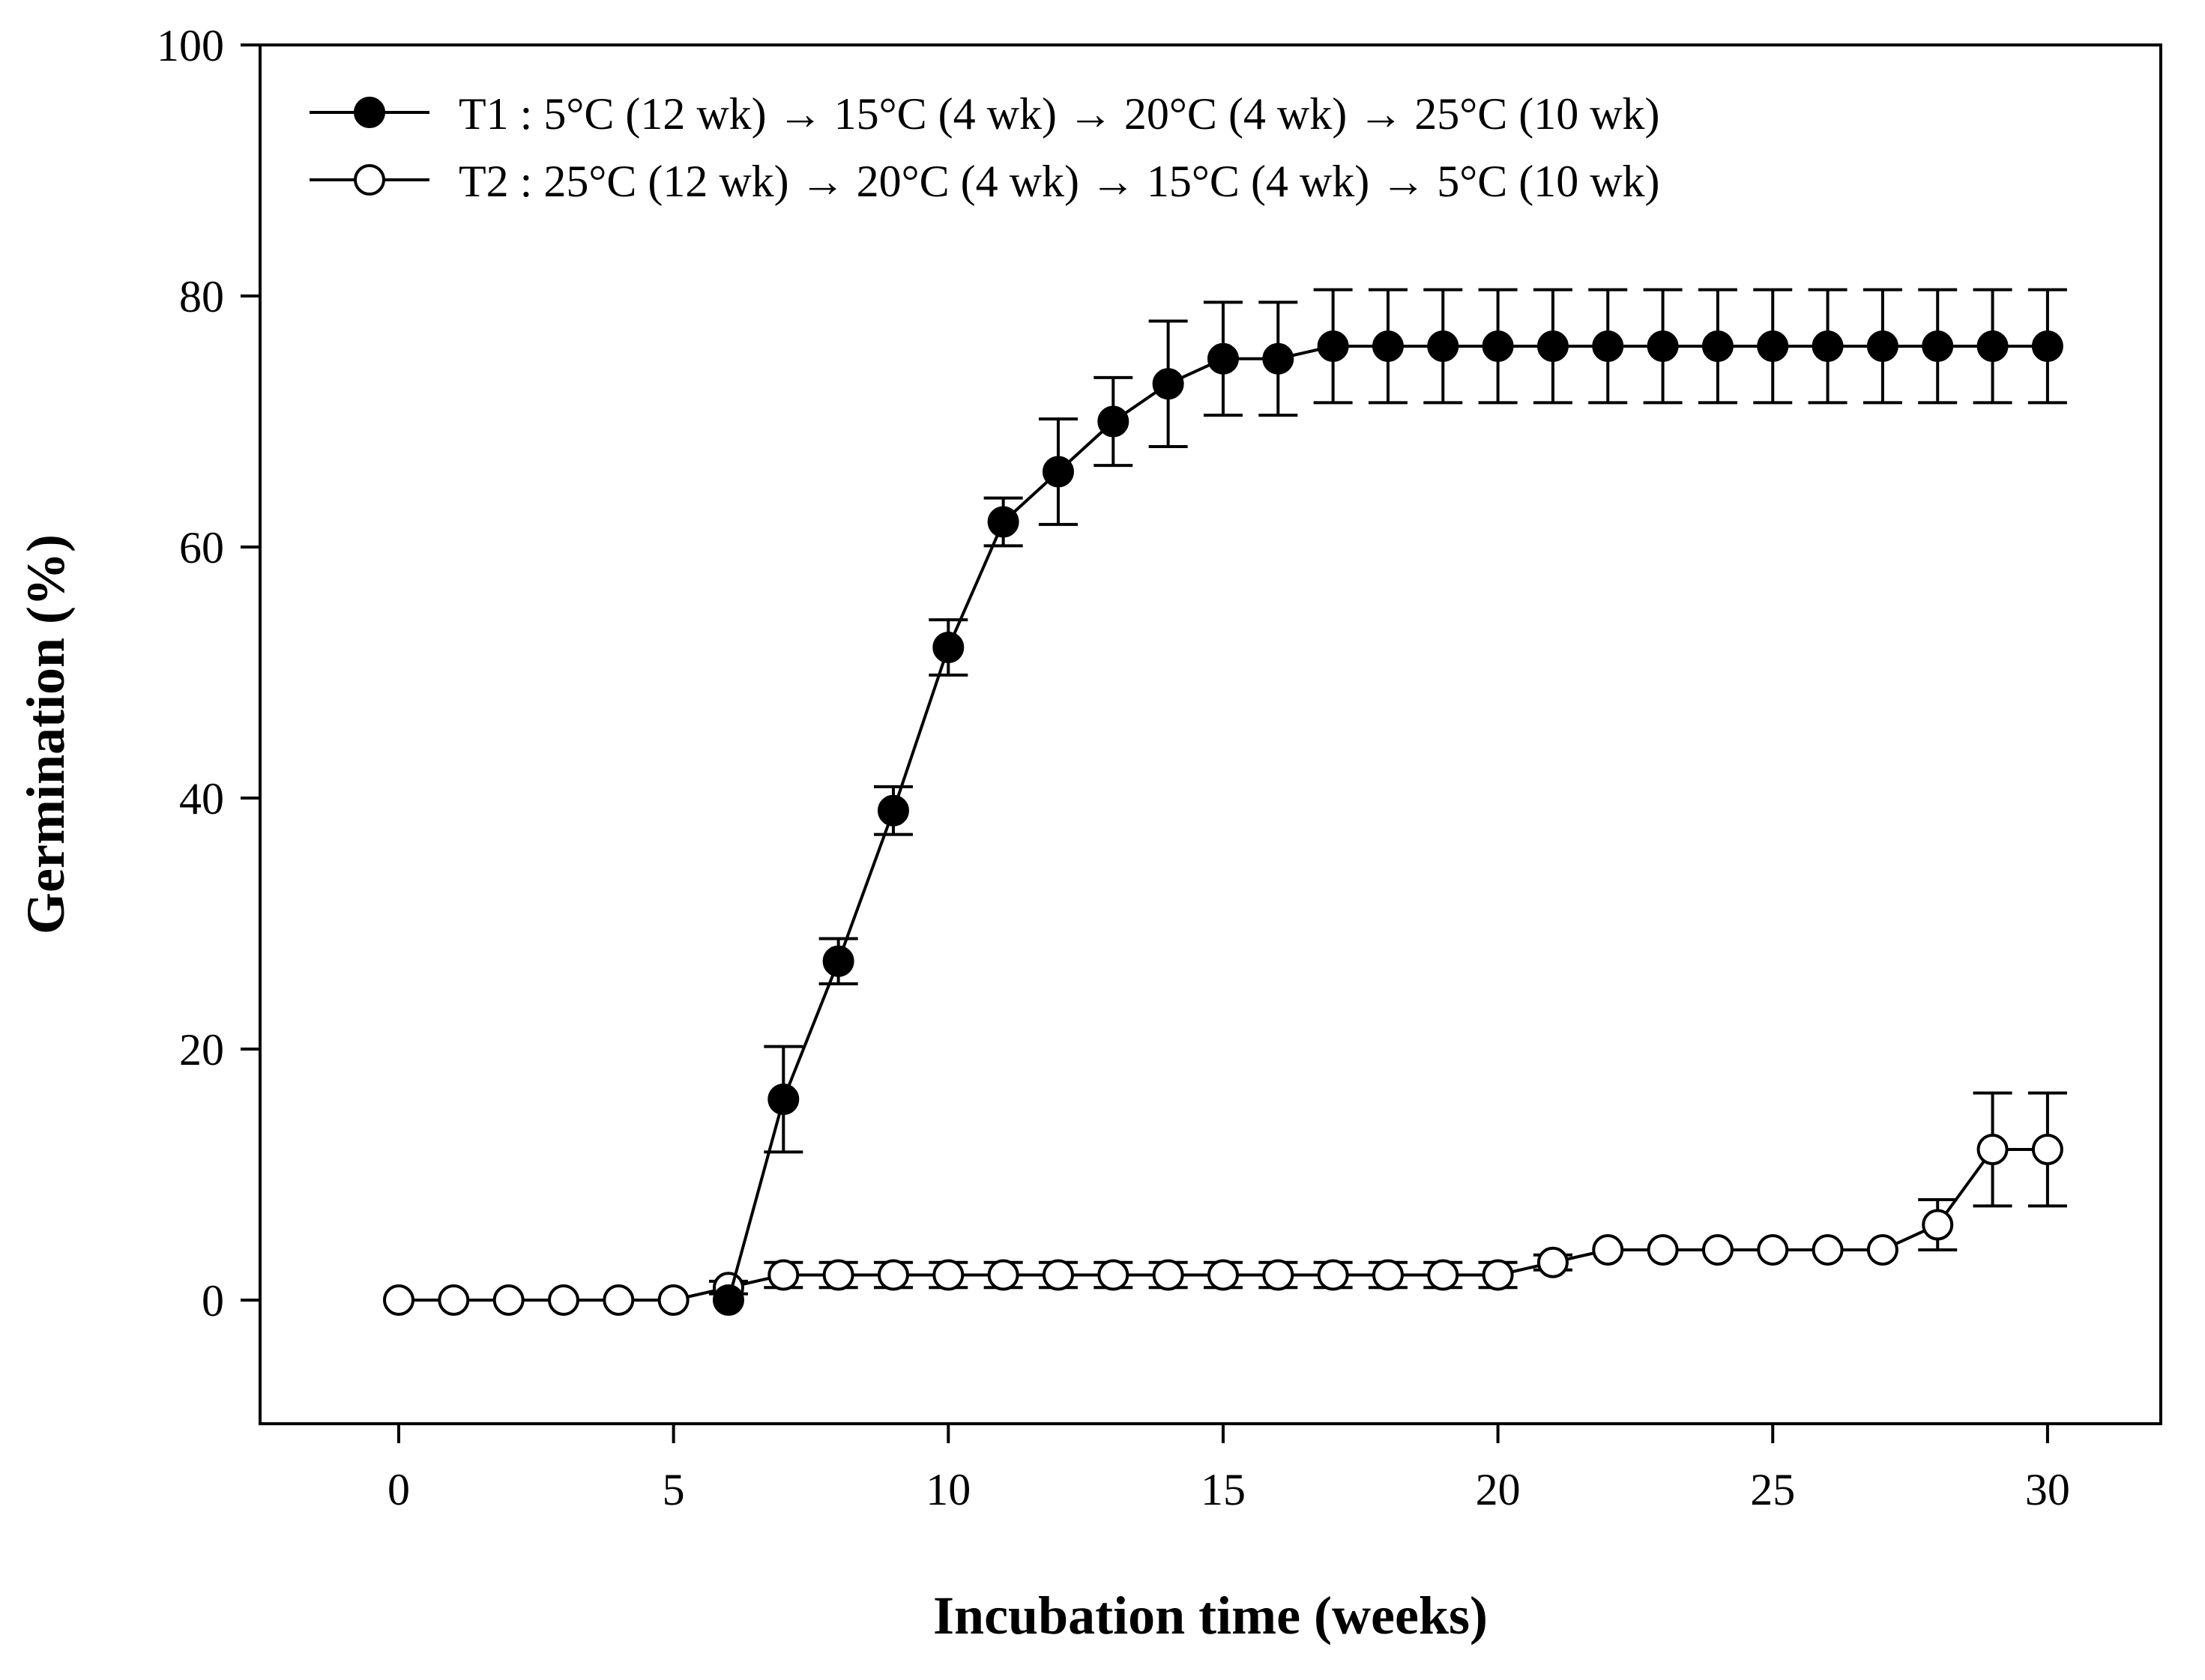 The image size is (2205, 1680). Describe the element at coordinates (1224, 1489) in the screenshot. I see `x-tick-label: 15` at that location.